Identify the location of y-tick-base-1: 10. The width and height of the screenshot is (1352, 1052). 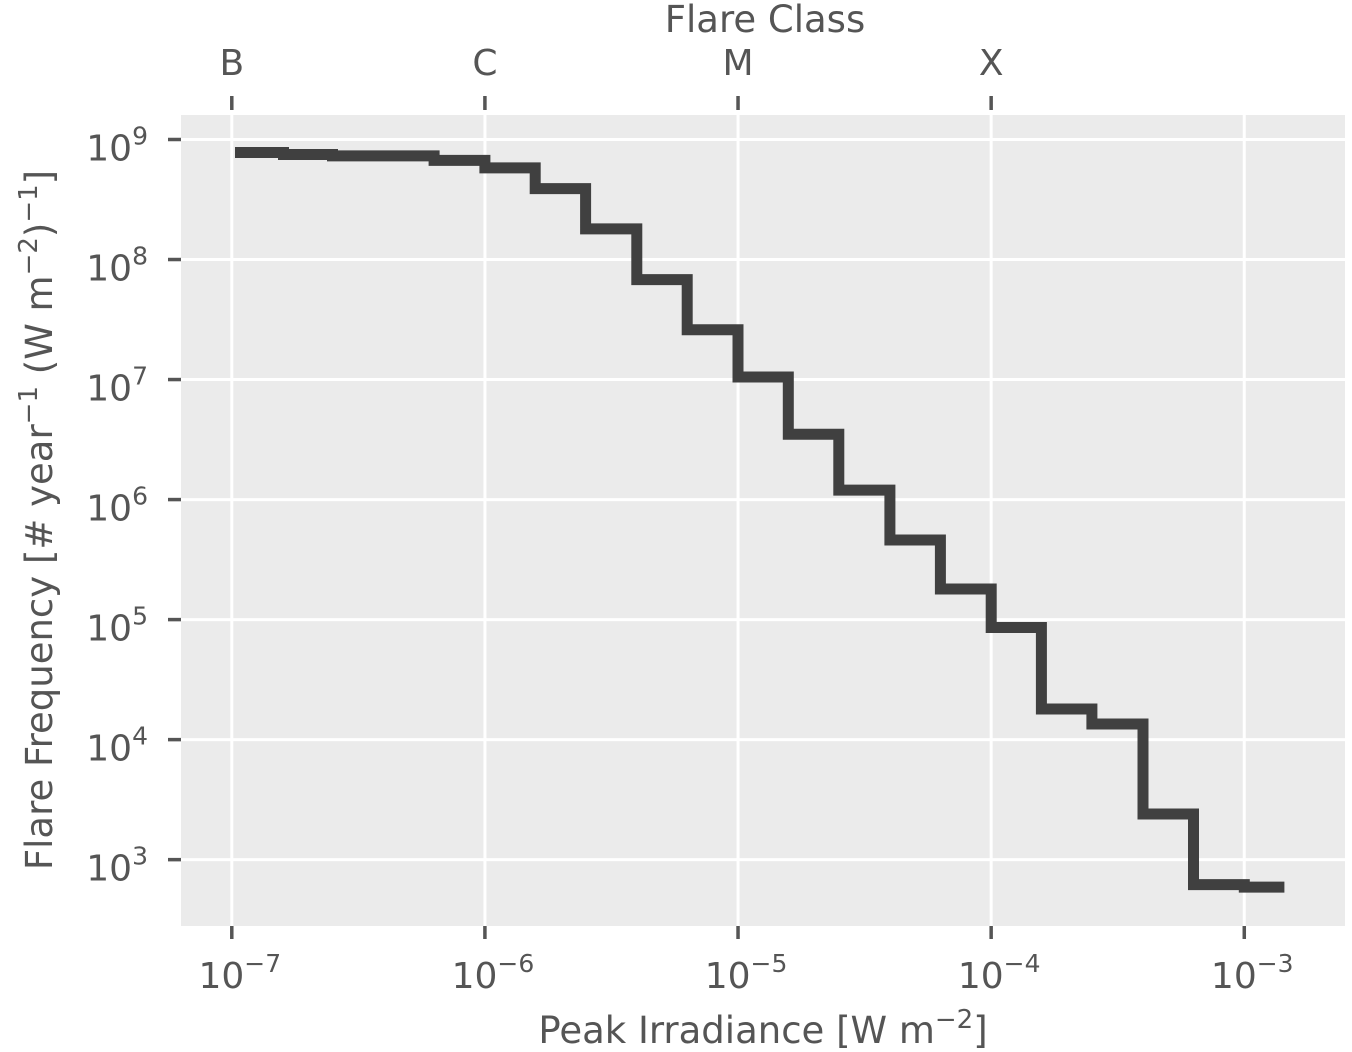
(109, 749).